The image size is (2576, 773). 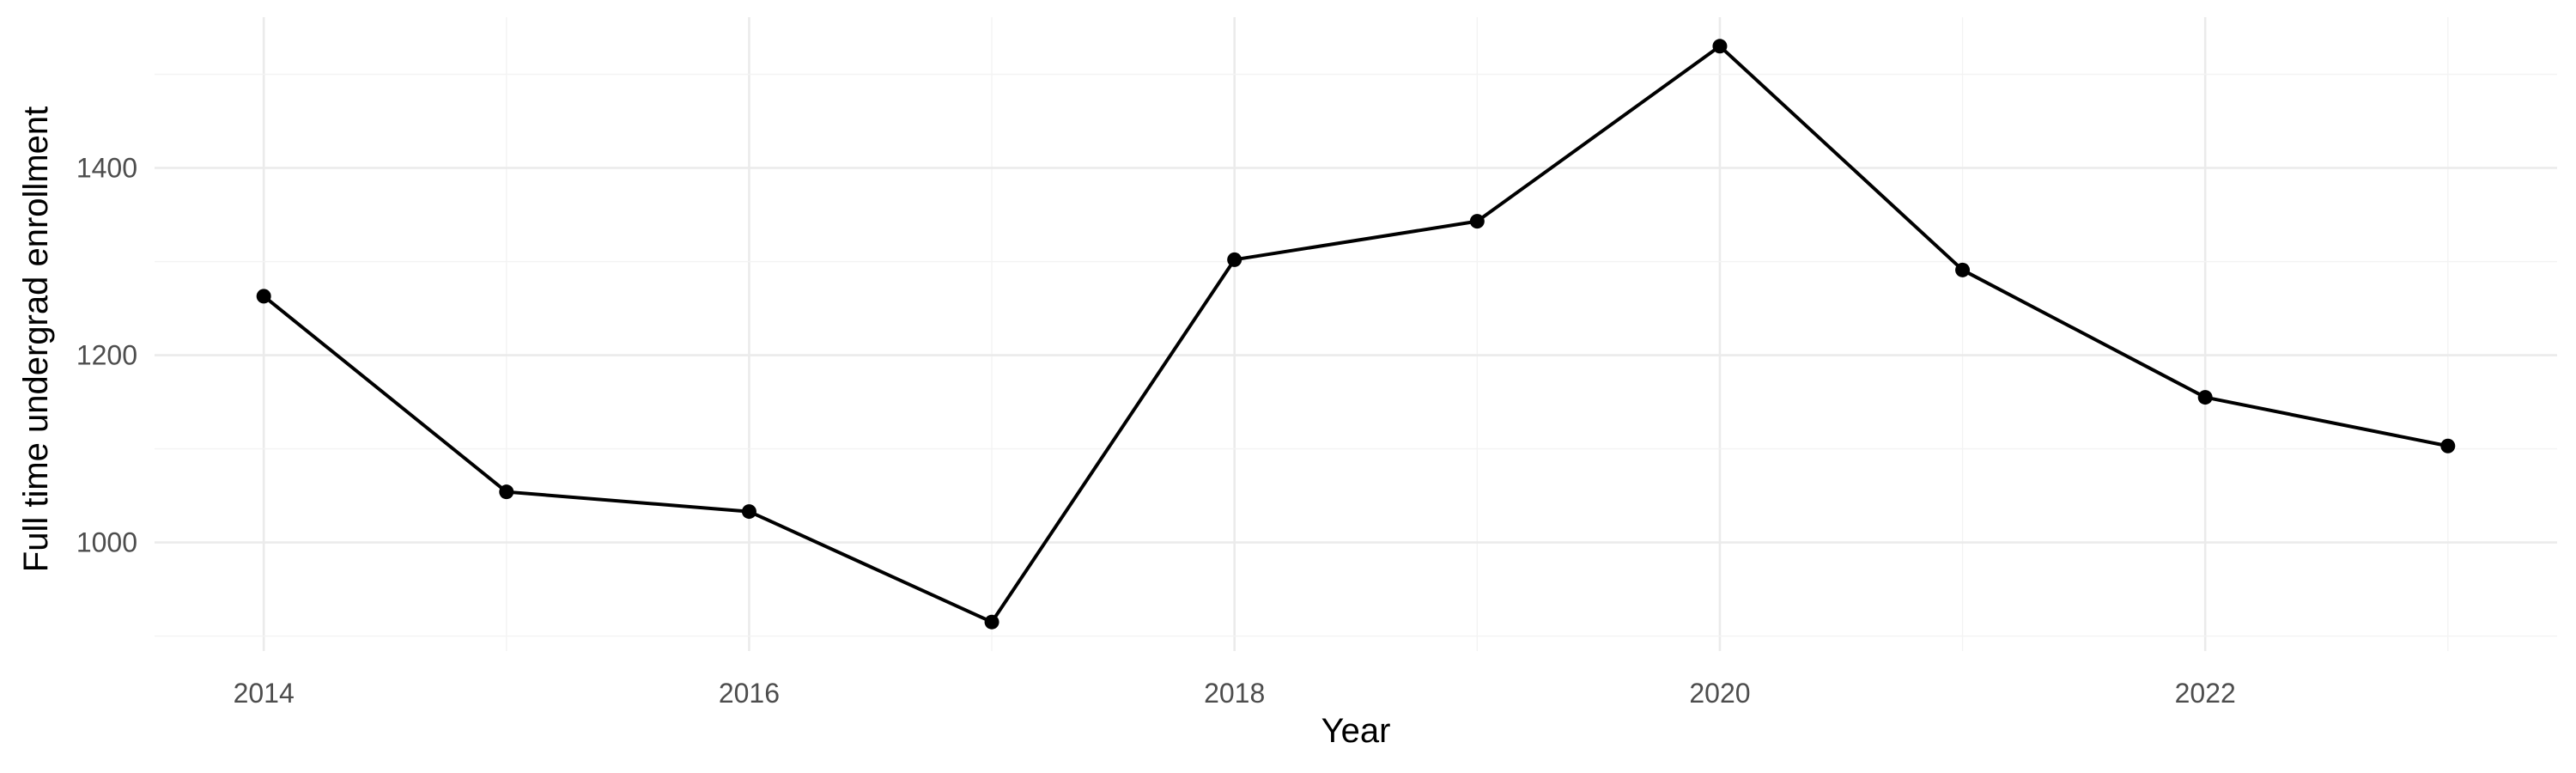 I want to click on x-tick-label: 2016, so click(x=749, y=693).